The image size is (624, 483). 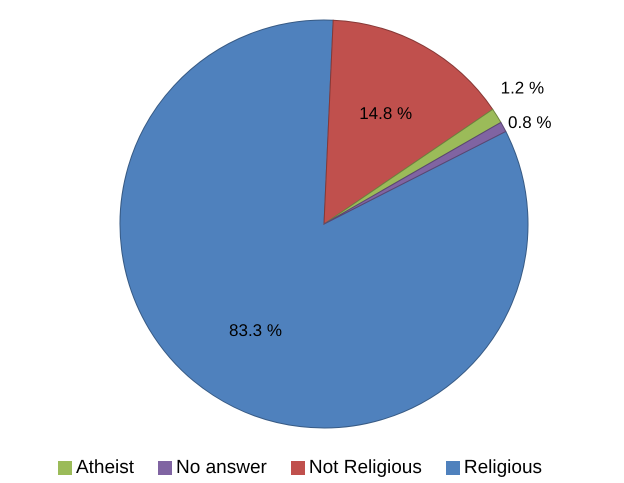 I want to click on data-label: 14.8 %, so click(x=385, y=114).